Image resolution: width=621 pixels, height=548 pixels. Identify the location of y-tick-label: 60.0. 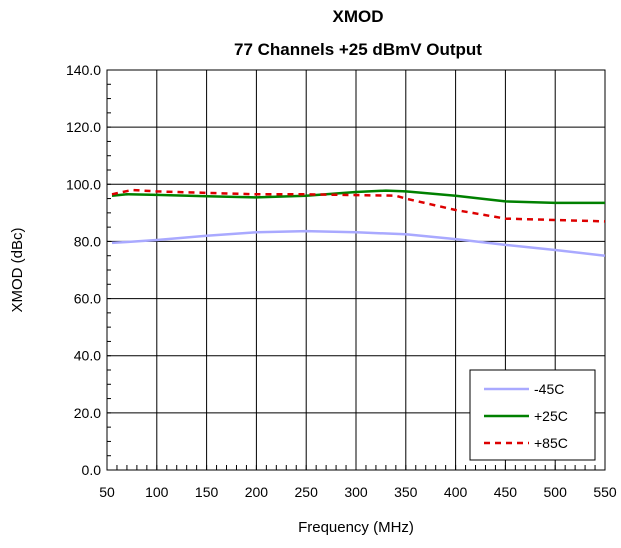
(87, 299).